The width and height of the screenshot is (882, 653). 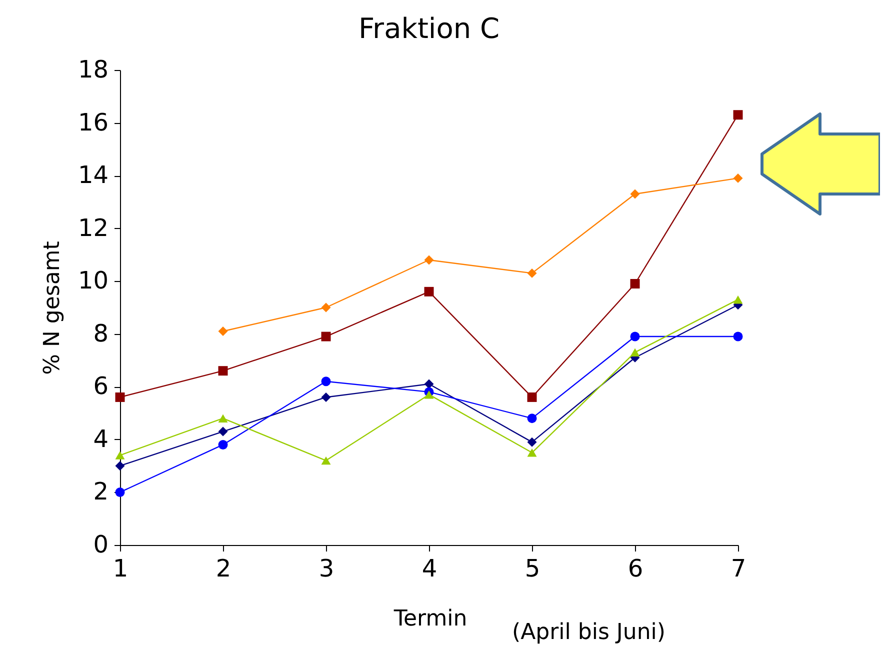 I want to click on y-axis-title: % N gesamt, so click(x=52, y=307).